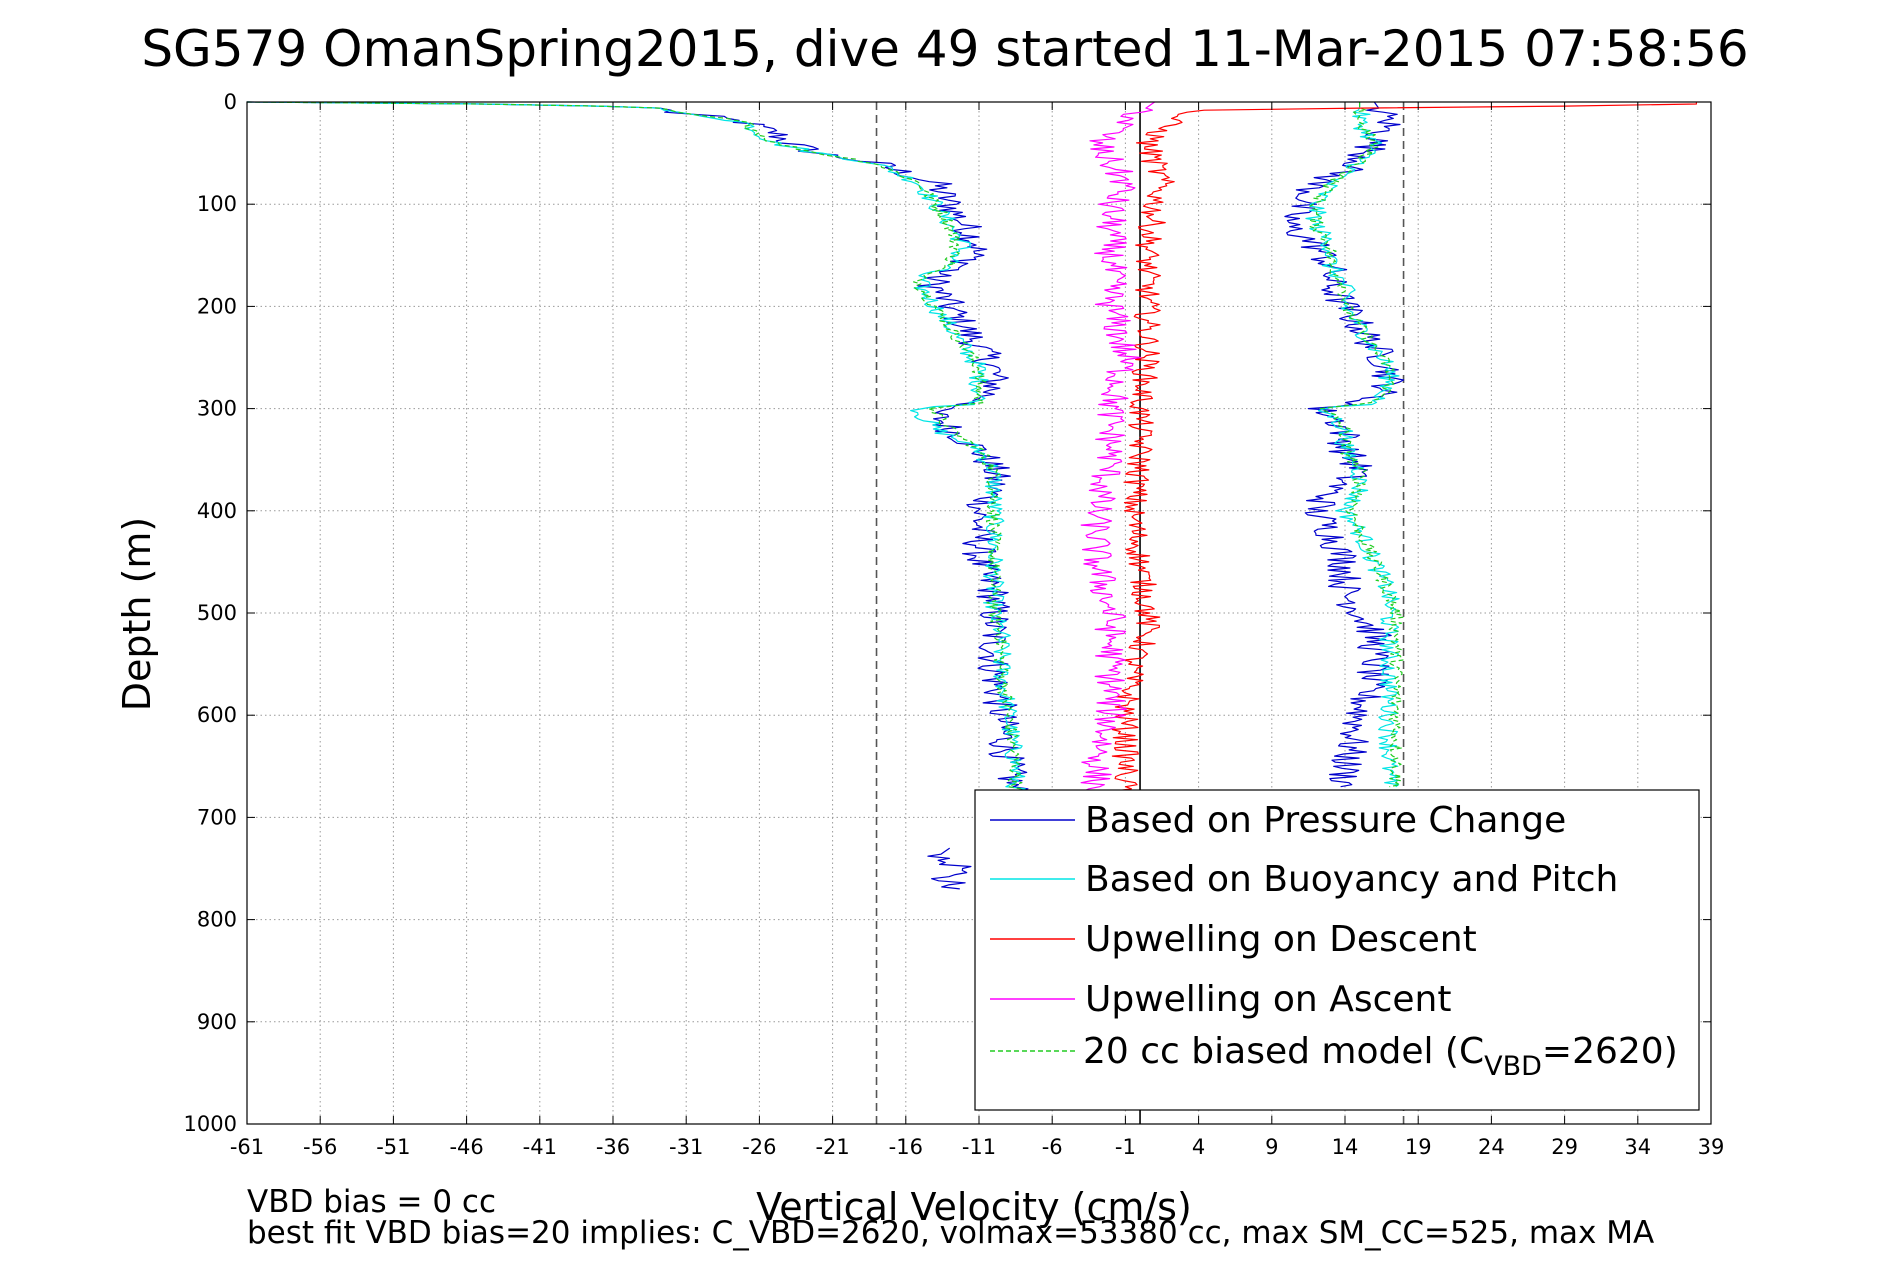 This screenshot has width=1891, height=1262. What do you see at coordinates (1283, 1051) in the screenshot?
I see `legend-label-prefix: 20 cc biased model (C` at bounding box center [1283, 1051].